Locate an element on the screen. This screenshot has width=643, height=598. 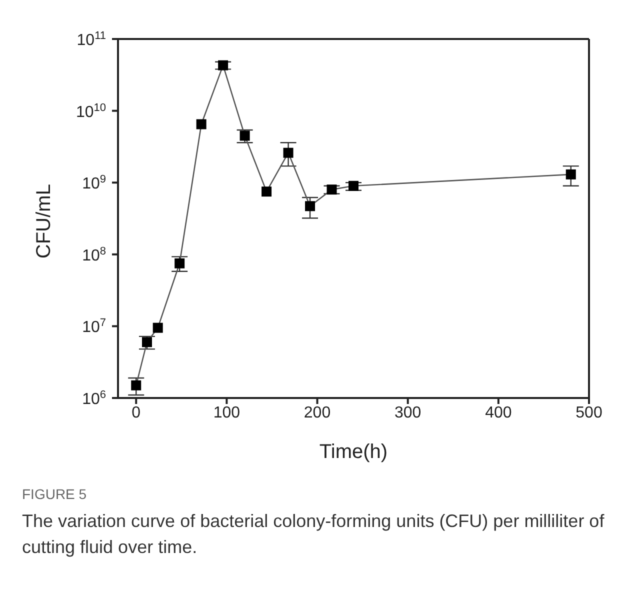
x-tick-label: 300 is located at coordinates (408, 413).